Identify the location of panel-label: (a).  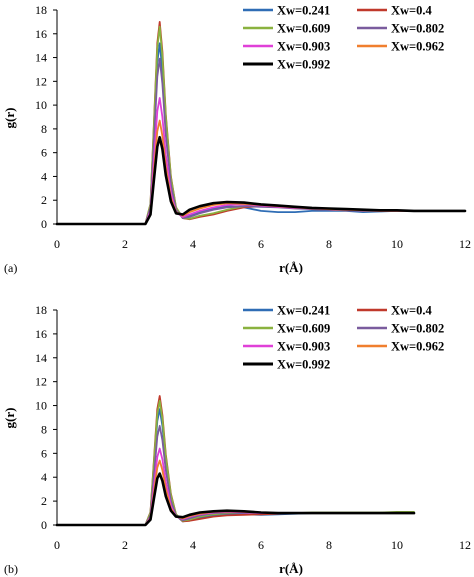
(10, 268).